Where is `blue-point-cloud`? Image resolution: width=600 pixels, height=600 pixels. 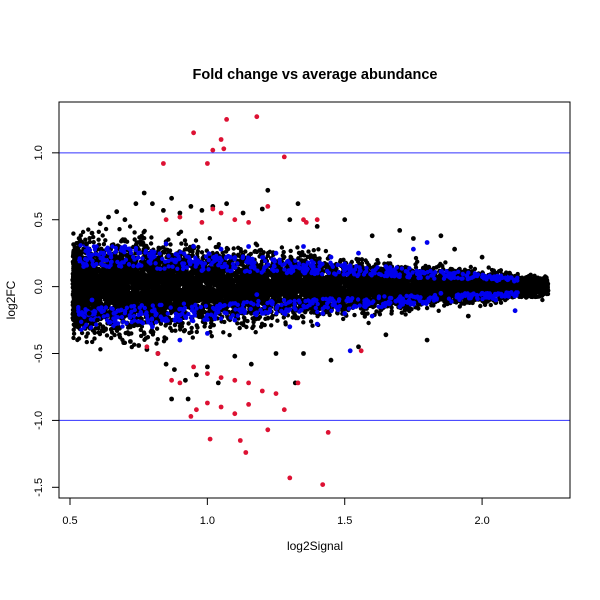 blue-point-cloud is located at coordinates (298, 287).